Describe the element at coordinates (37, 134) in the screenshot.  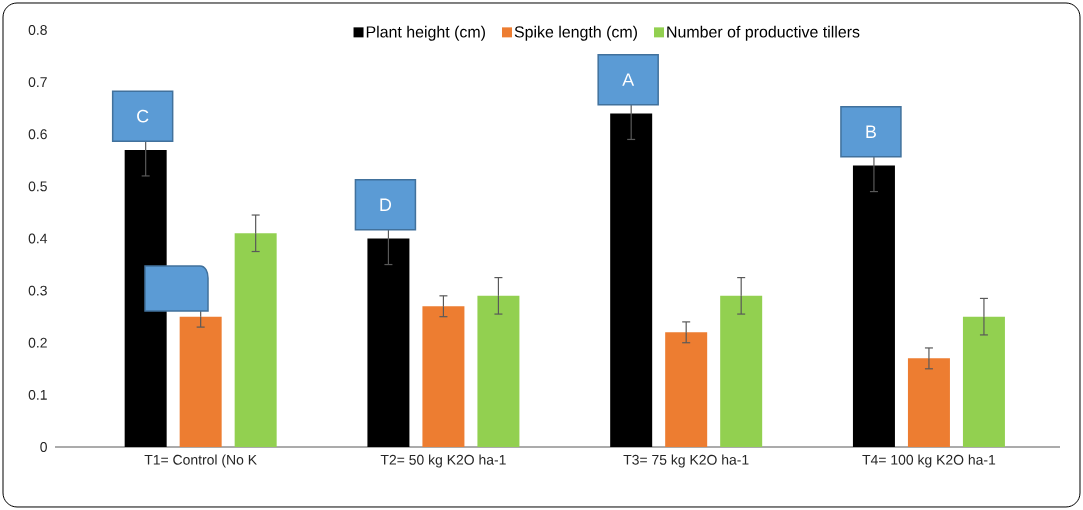
I see `y-tick-label: 0.6` at that location.